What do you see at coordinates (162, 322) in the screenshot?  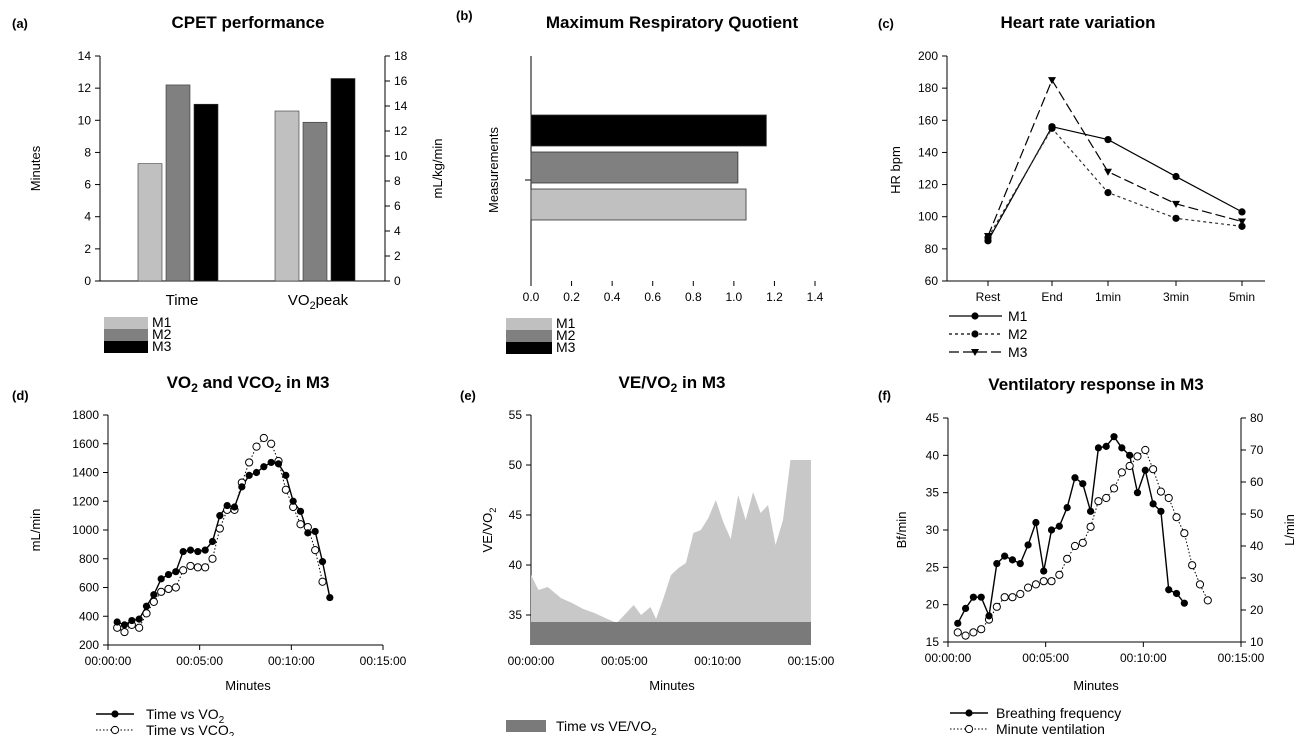 I see `legend-label: M1` at bounding box center [162, 322].